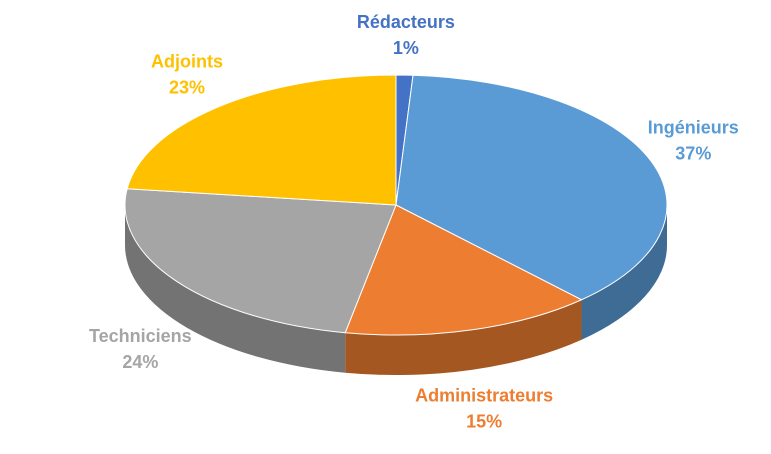 The image size is (771, 454). I want to click on slice-label: Ingénieurs, so click(693, 128).